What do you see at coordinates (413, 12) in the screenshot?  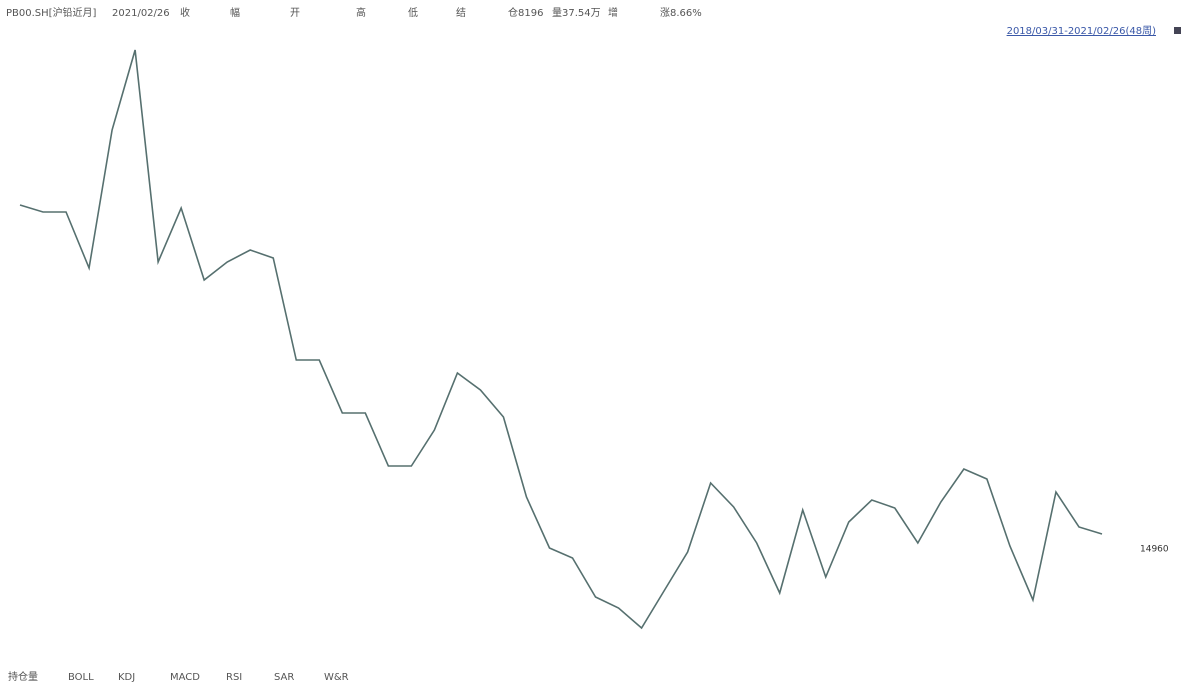 I see `toolbar-field: 低` at bounding box center [413, 12].